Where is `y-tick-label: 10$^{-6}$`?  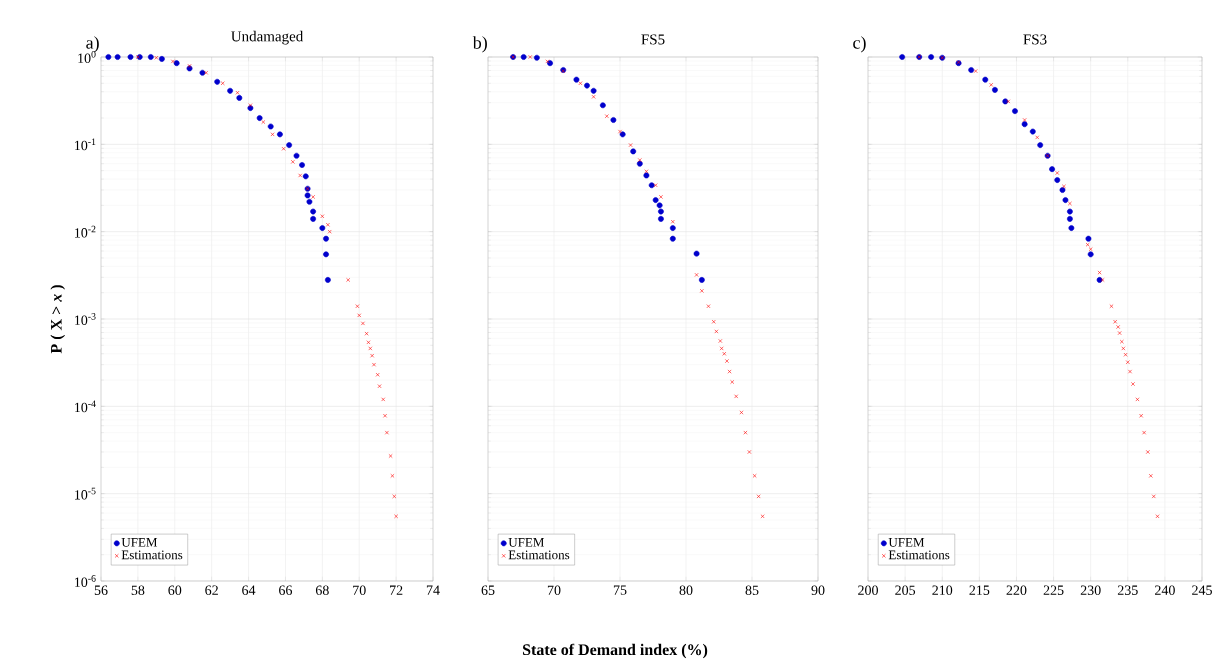 y-tick-label: 10$^{-6}$ is located at coordinates (85, 581).